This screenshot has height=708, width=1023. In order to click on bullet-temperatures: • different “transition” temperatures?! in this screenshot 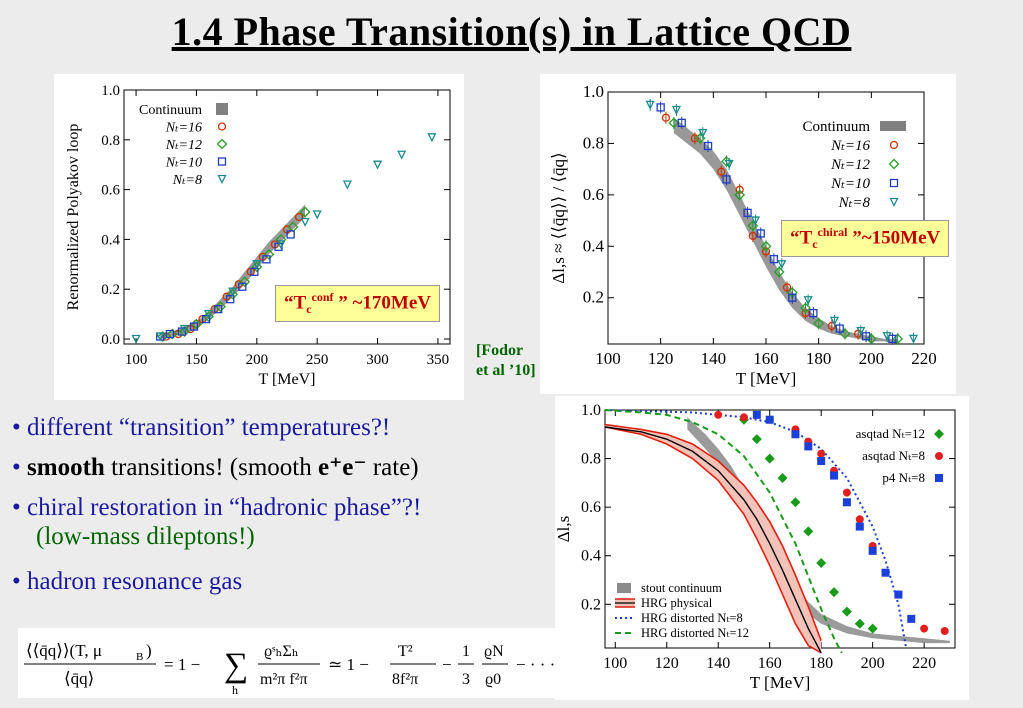, I will do `click(201, 427)`.